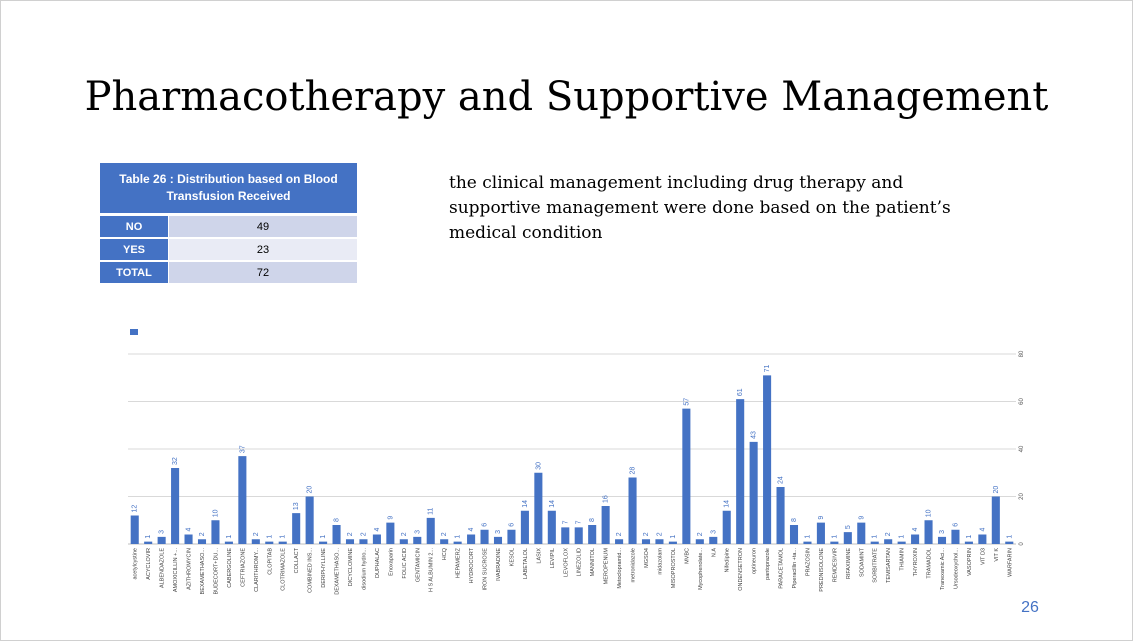 The height and width of the screenshot is (641, 1133). I want to click on x-tick-label: IRON SUCROSE, so click(486, 569).